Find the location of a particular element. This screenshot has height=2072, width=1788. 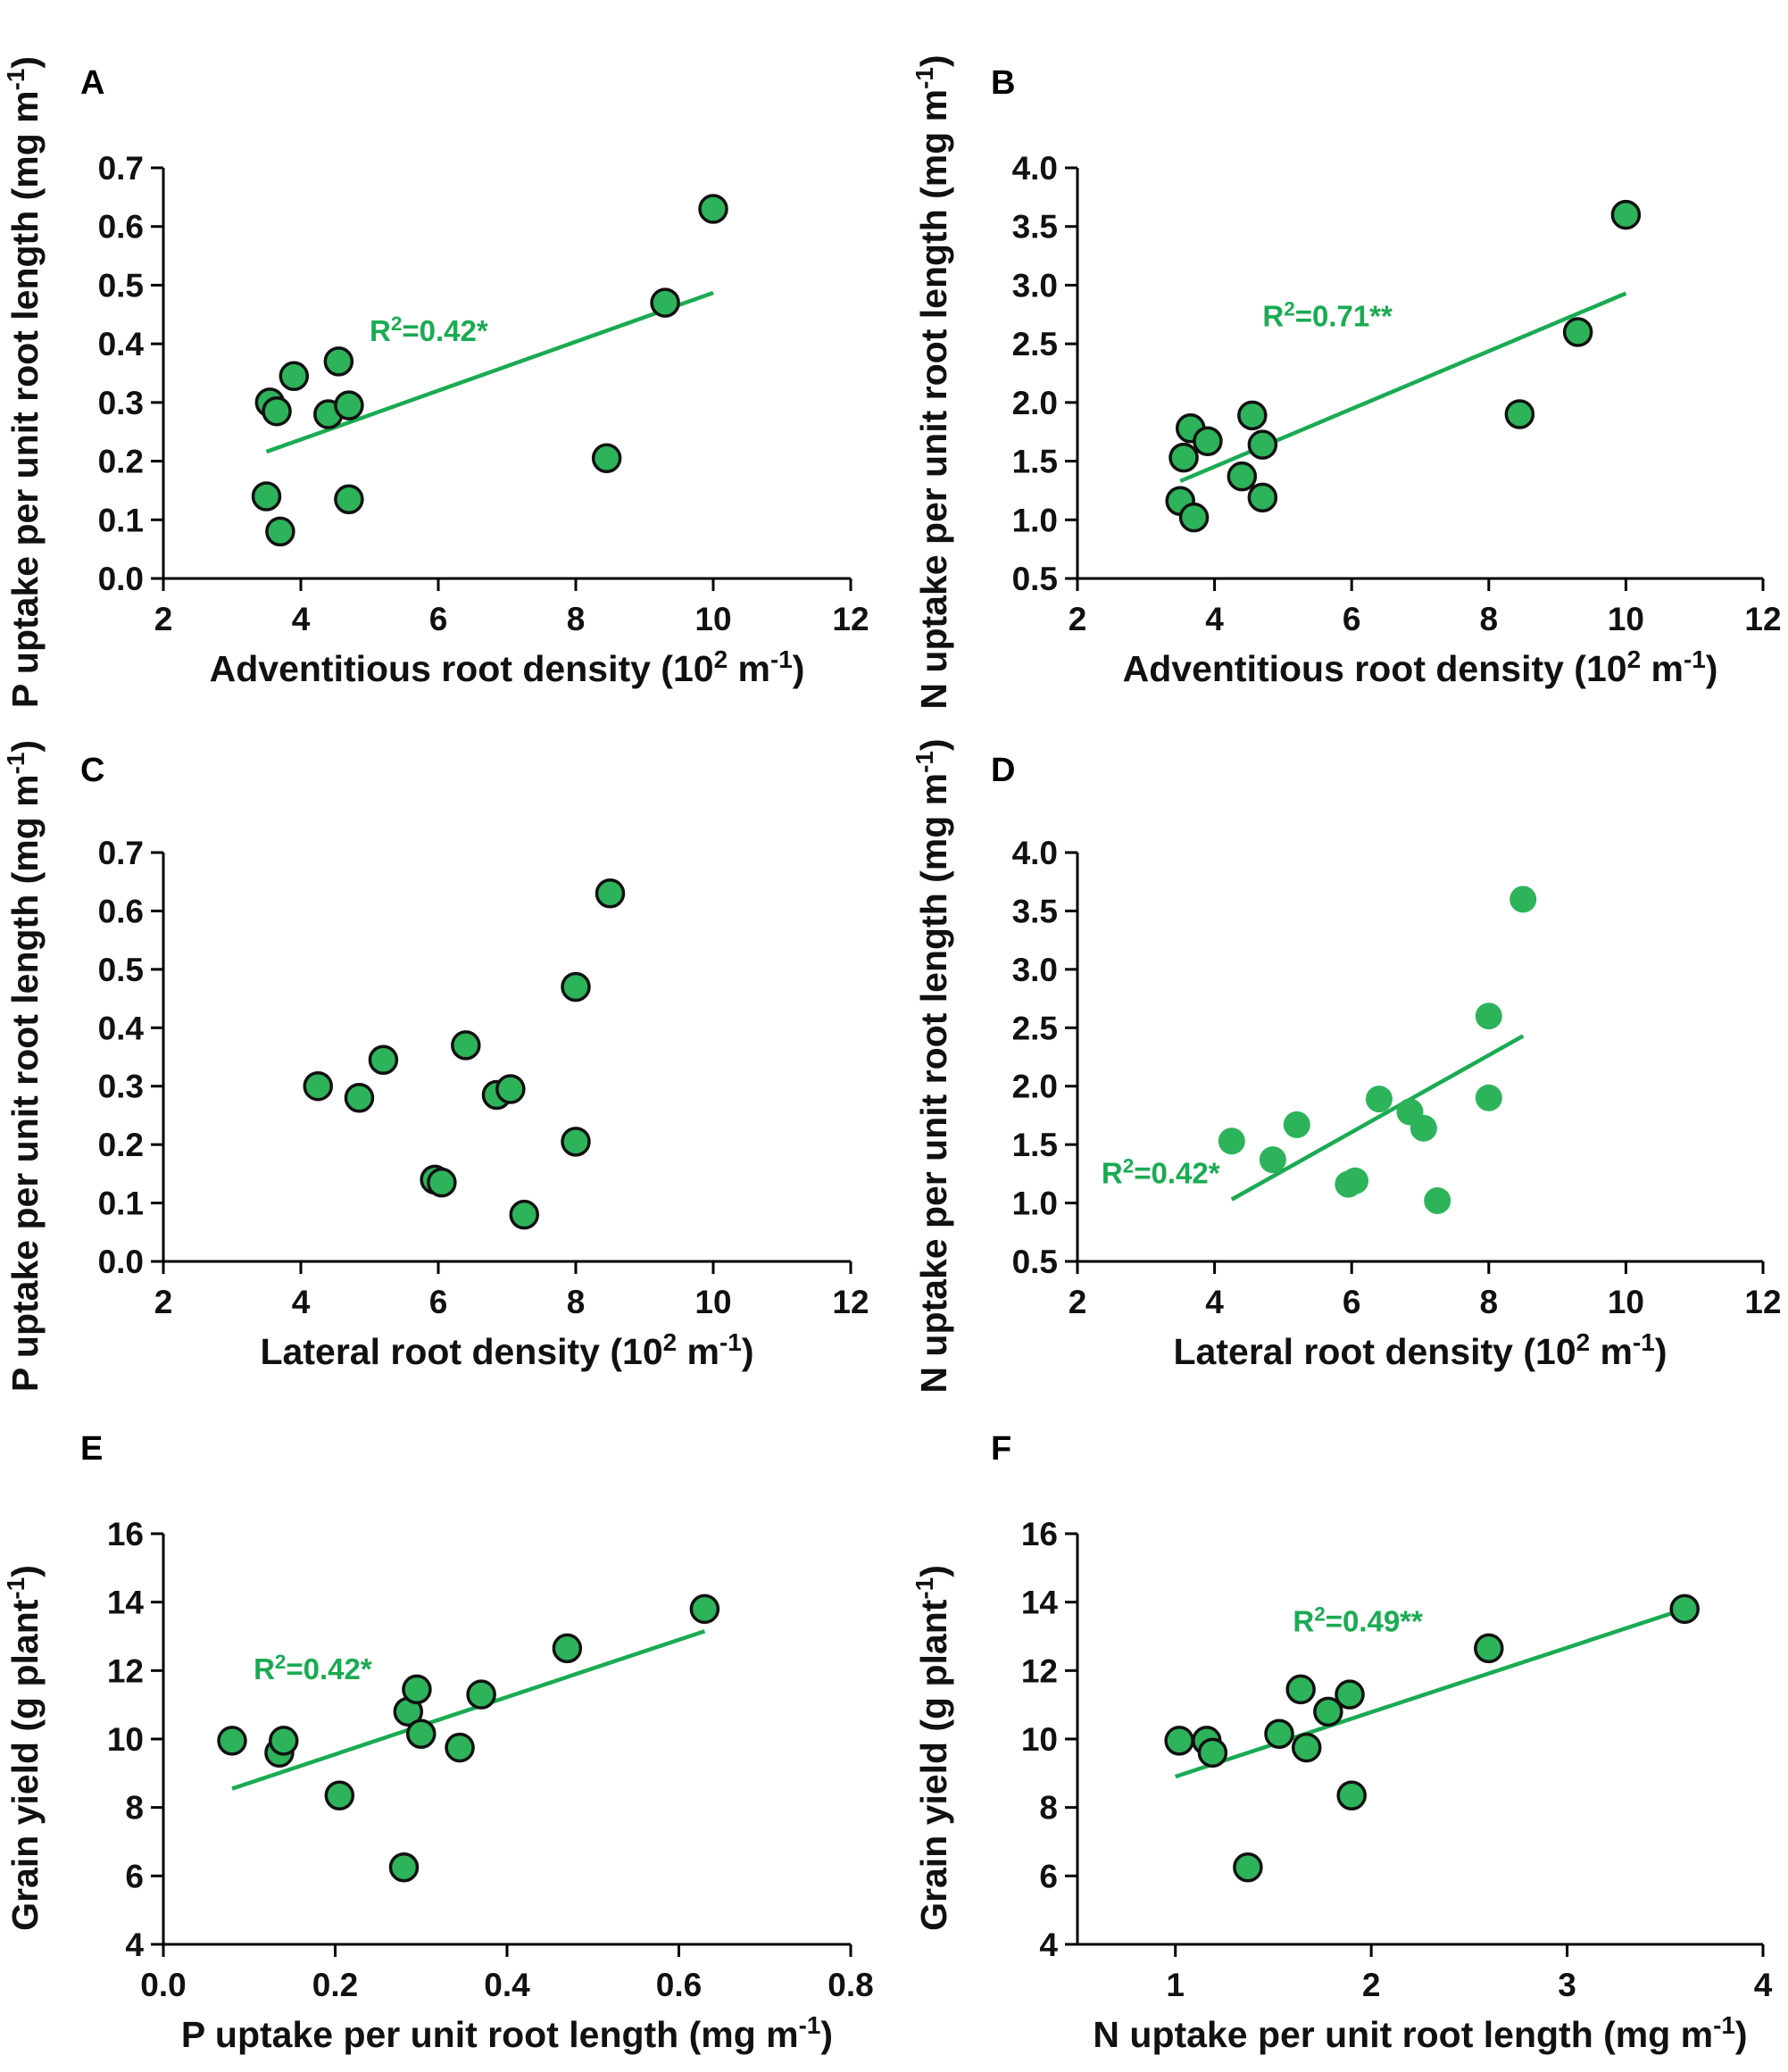

x-tick-label: 0.2 is located at coordinates (335, 1985).